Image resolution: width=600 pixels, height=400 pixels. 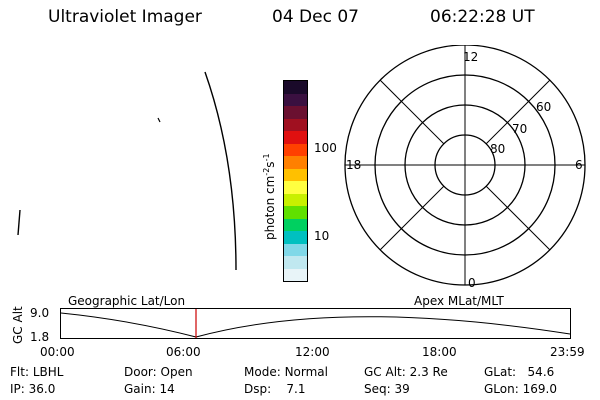 I want to click on timeline-y-tick-high: 9.0, so click(x=40, y=313).